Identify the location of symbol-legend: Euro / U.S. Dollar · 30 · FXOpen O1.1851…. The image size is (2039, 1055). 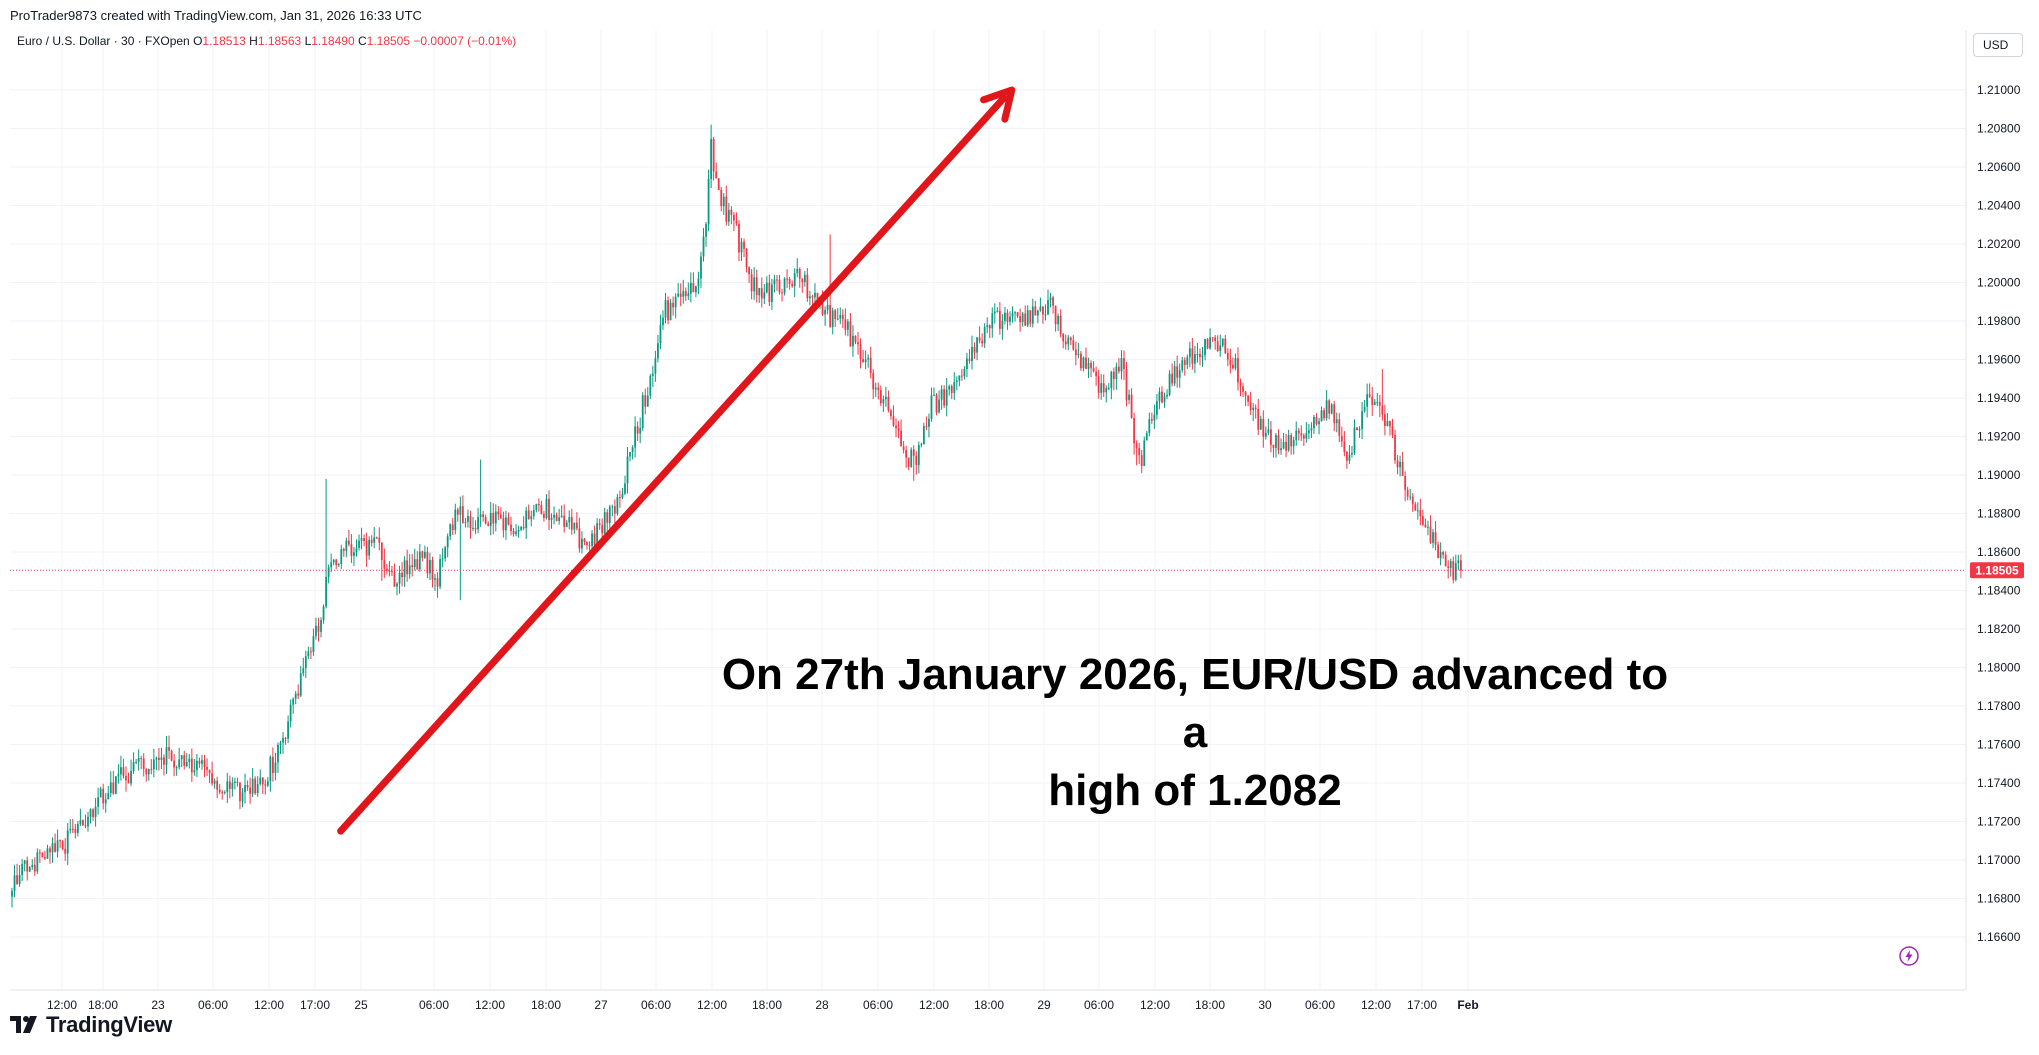
(266, 41).